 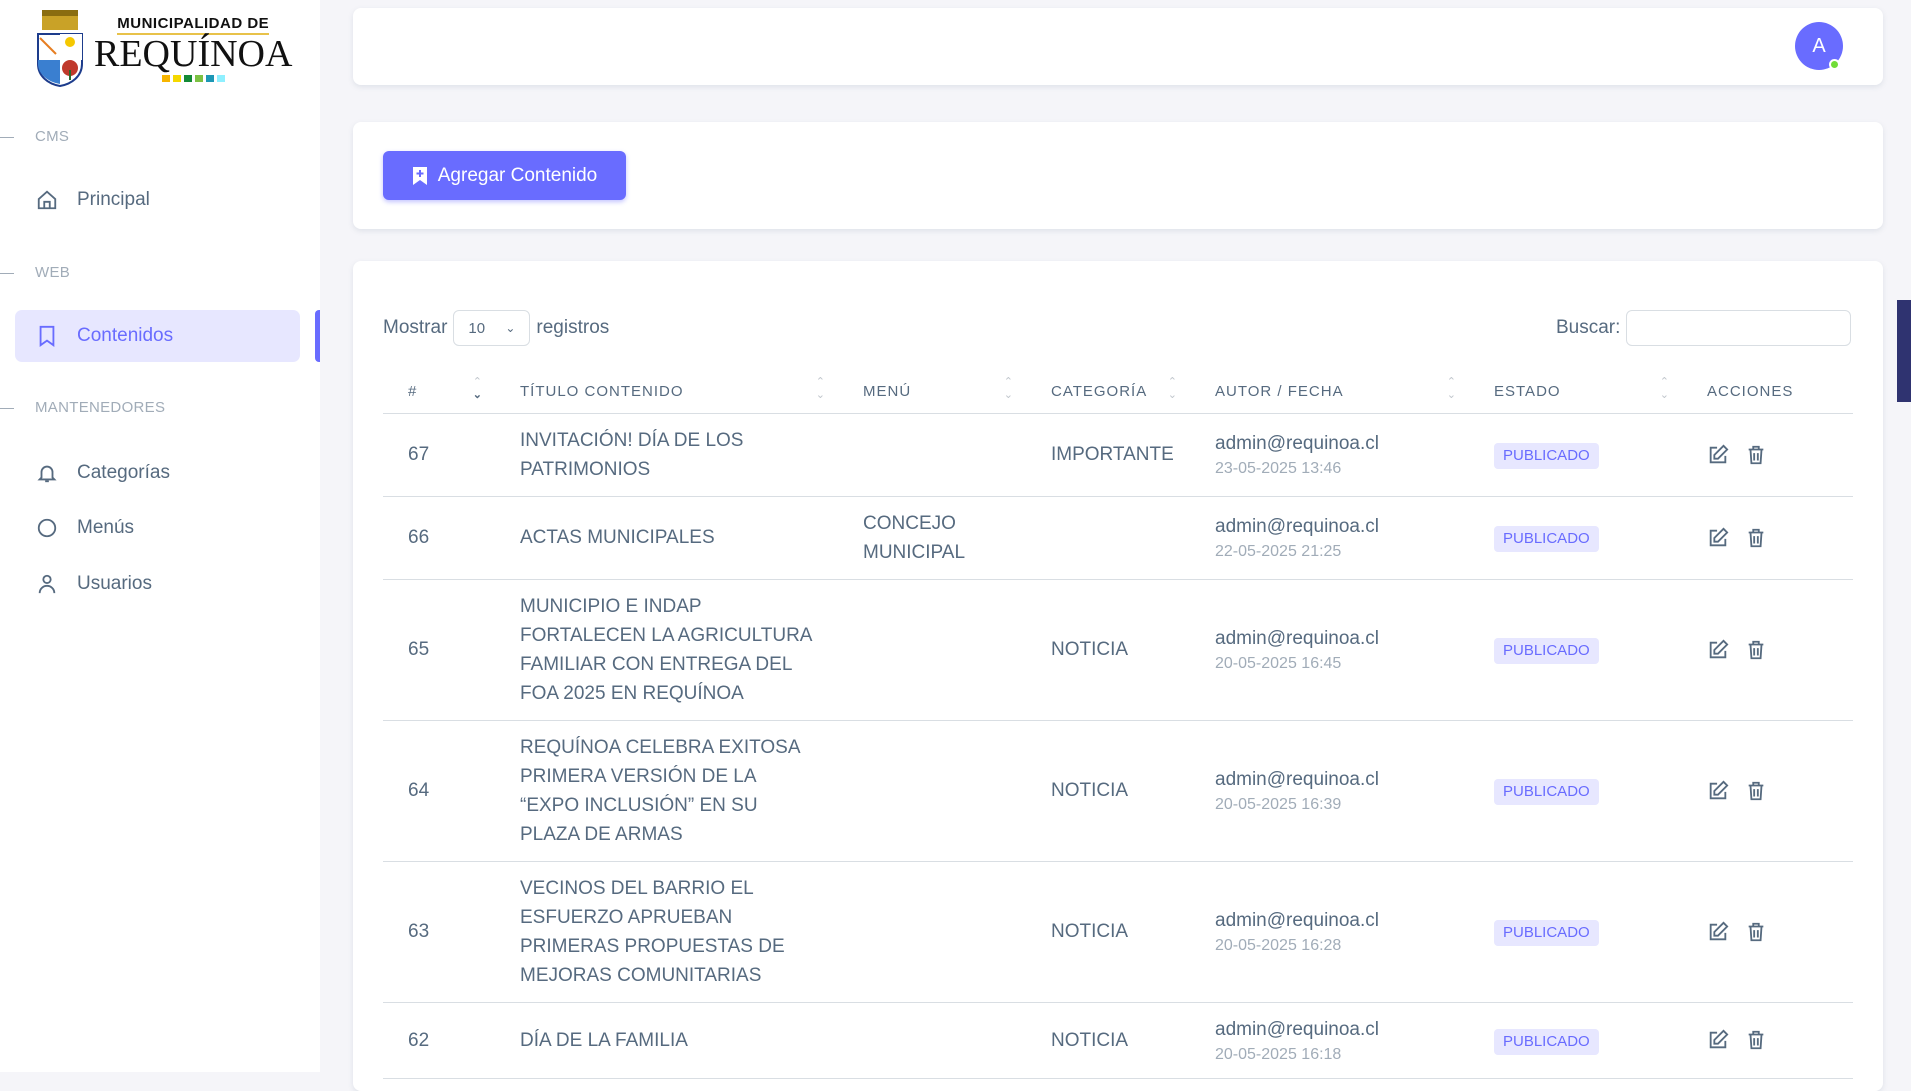 What do you see at coordinates (47, 584) in the screenshot?
I see `user-icon` at bounding box center [47, 584].